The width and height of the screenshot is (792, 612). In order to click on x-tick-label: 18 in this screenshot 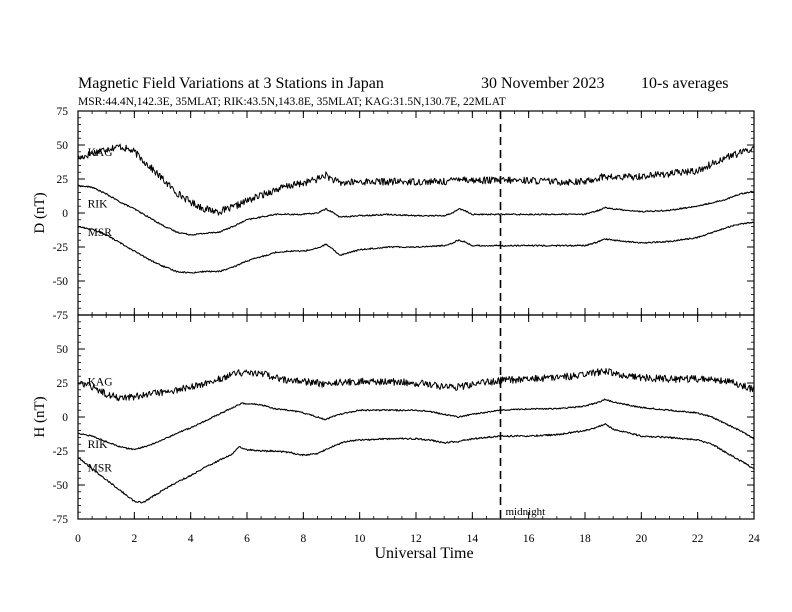, I will do `click(585, 539)`.